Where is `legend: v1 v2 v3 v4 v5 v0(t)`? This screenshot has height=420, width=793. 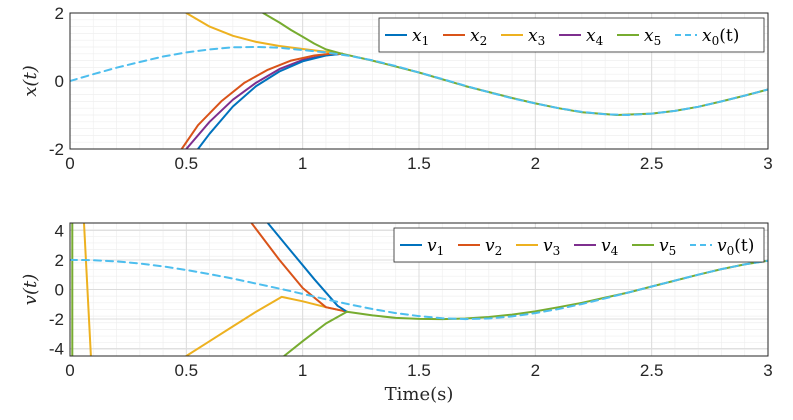 legend: v1 v2 v3 v4 v5 v0(t) is located at coordinates (579, 245).